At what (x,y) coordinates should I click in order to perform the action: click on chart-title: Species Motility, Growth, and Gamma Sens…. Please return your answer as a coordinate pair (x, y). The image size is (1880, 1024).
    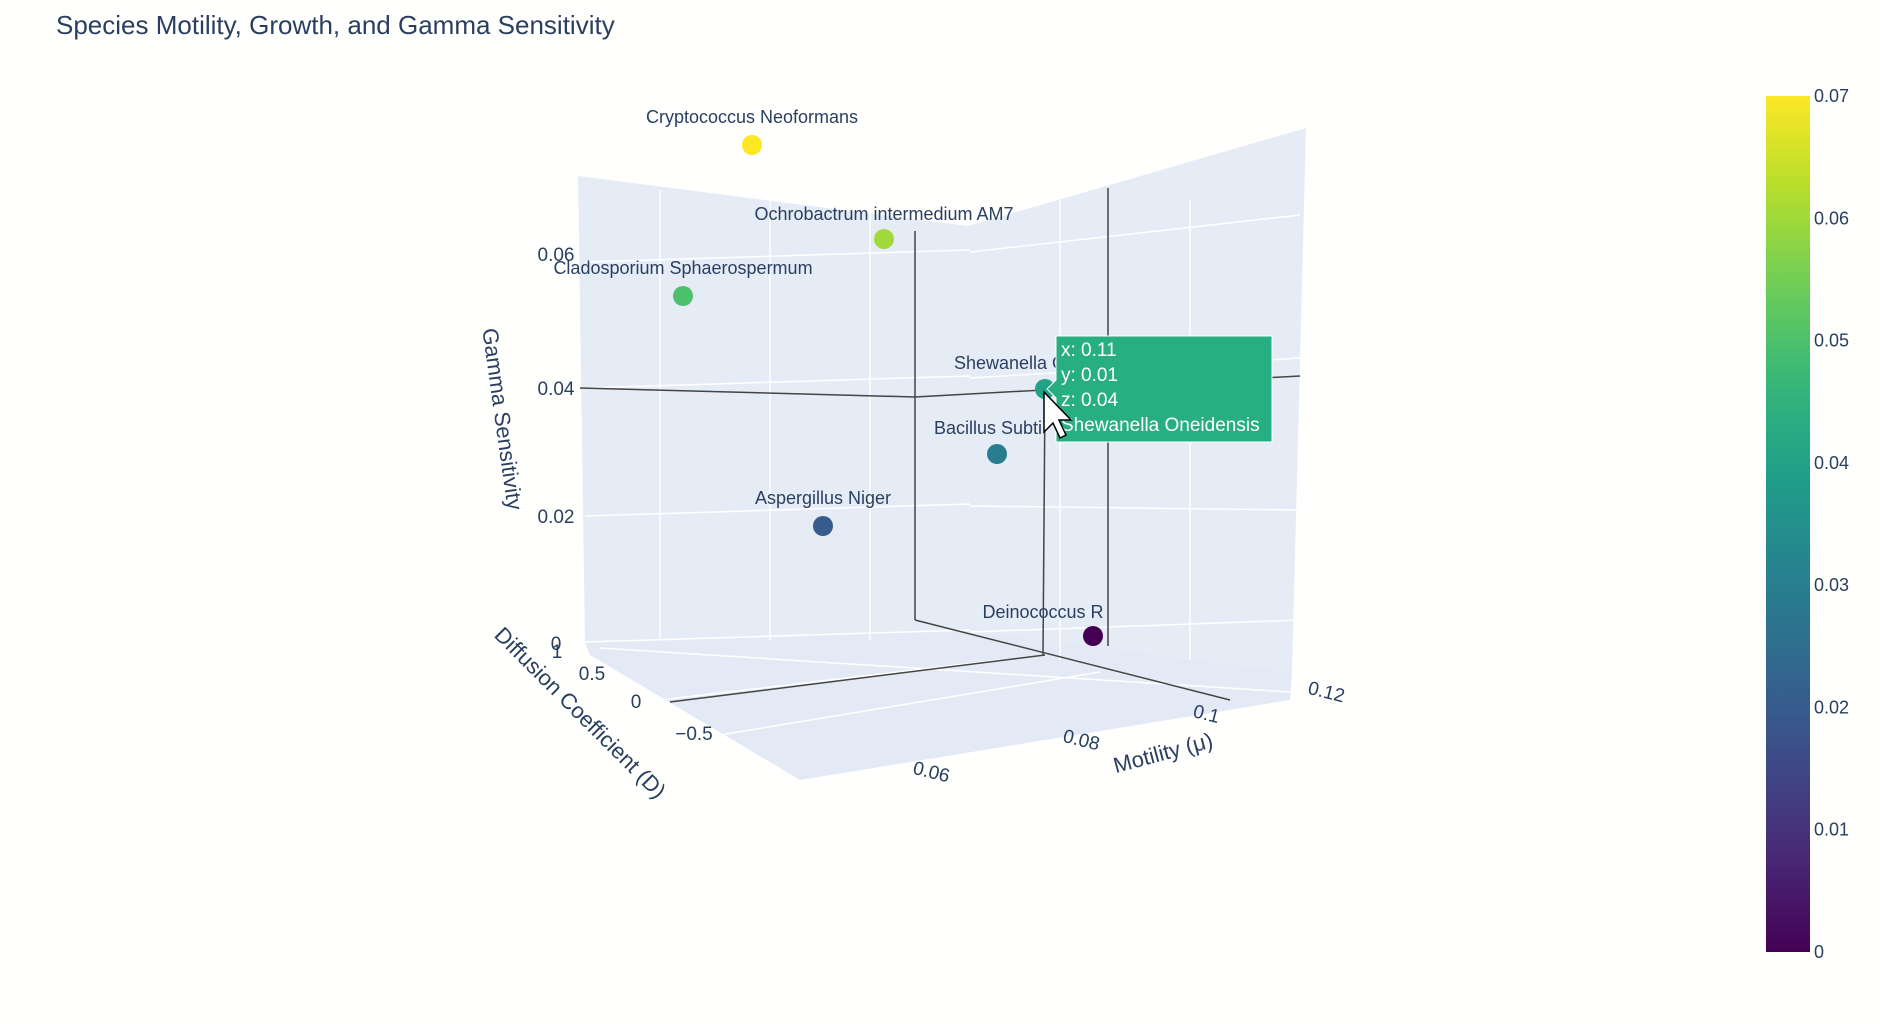
    Looking at the image, I should click on (335, 25).